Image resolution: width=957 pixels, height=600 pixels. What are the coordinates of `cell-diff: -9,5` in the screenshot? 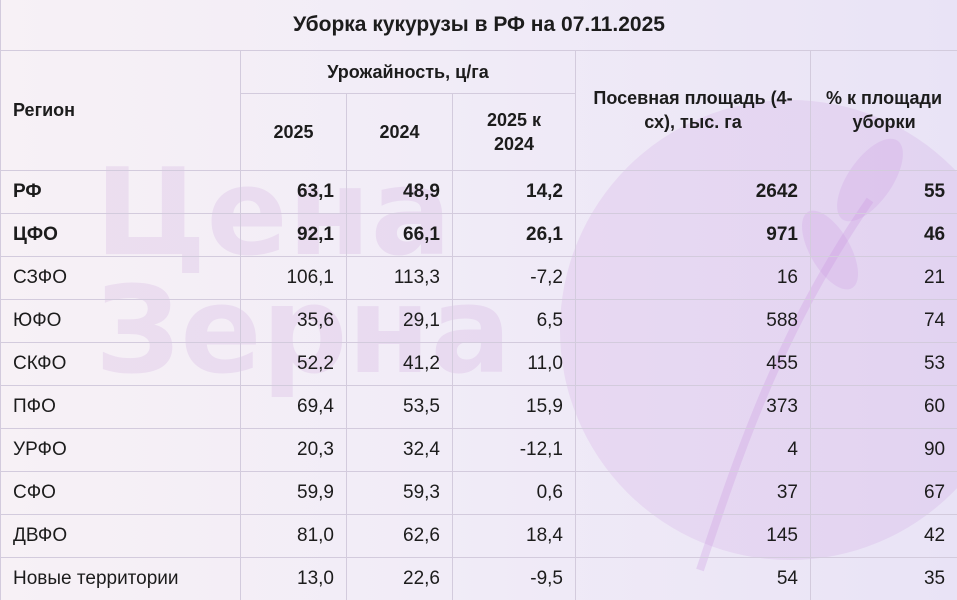 It's located at (514, 578).